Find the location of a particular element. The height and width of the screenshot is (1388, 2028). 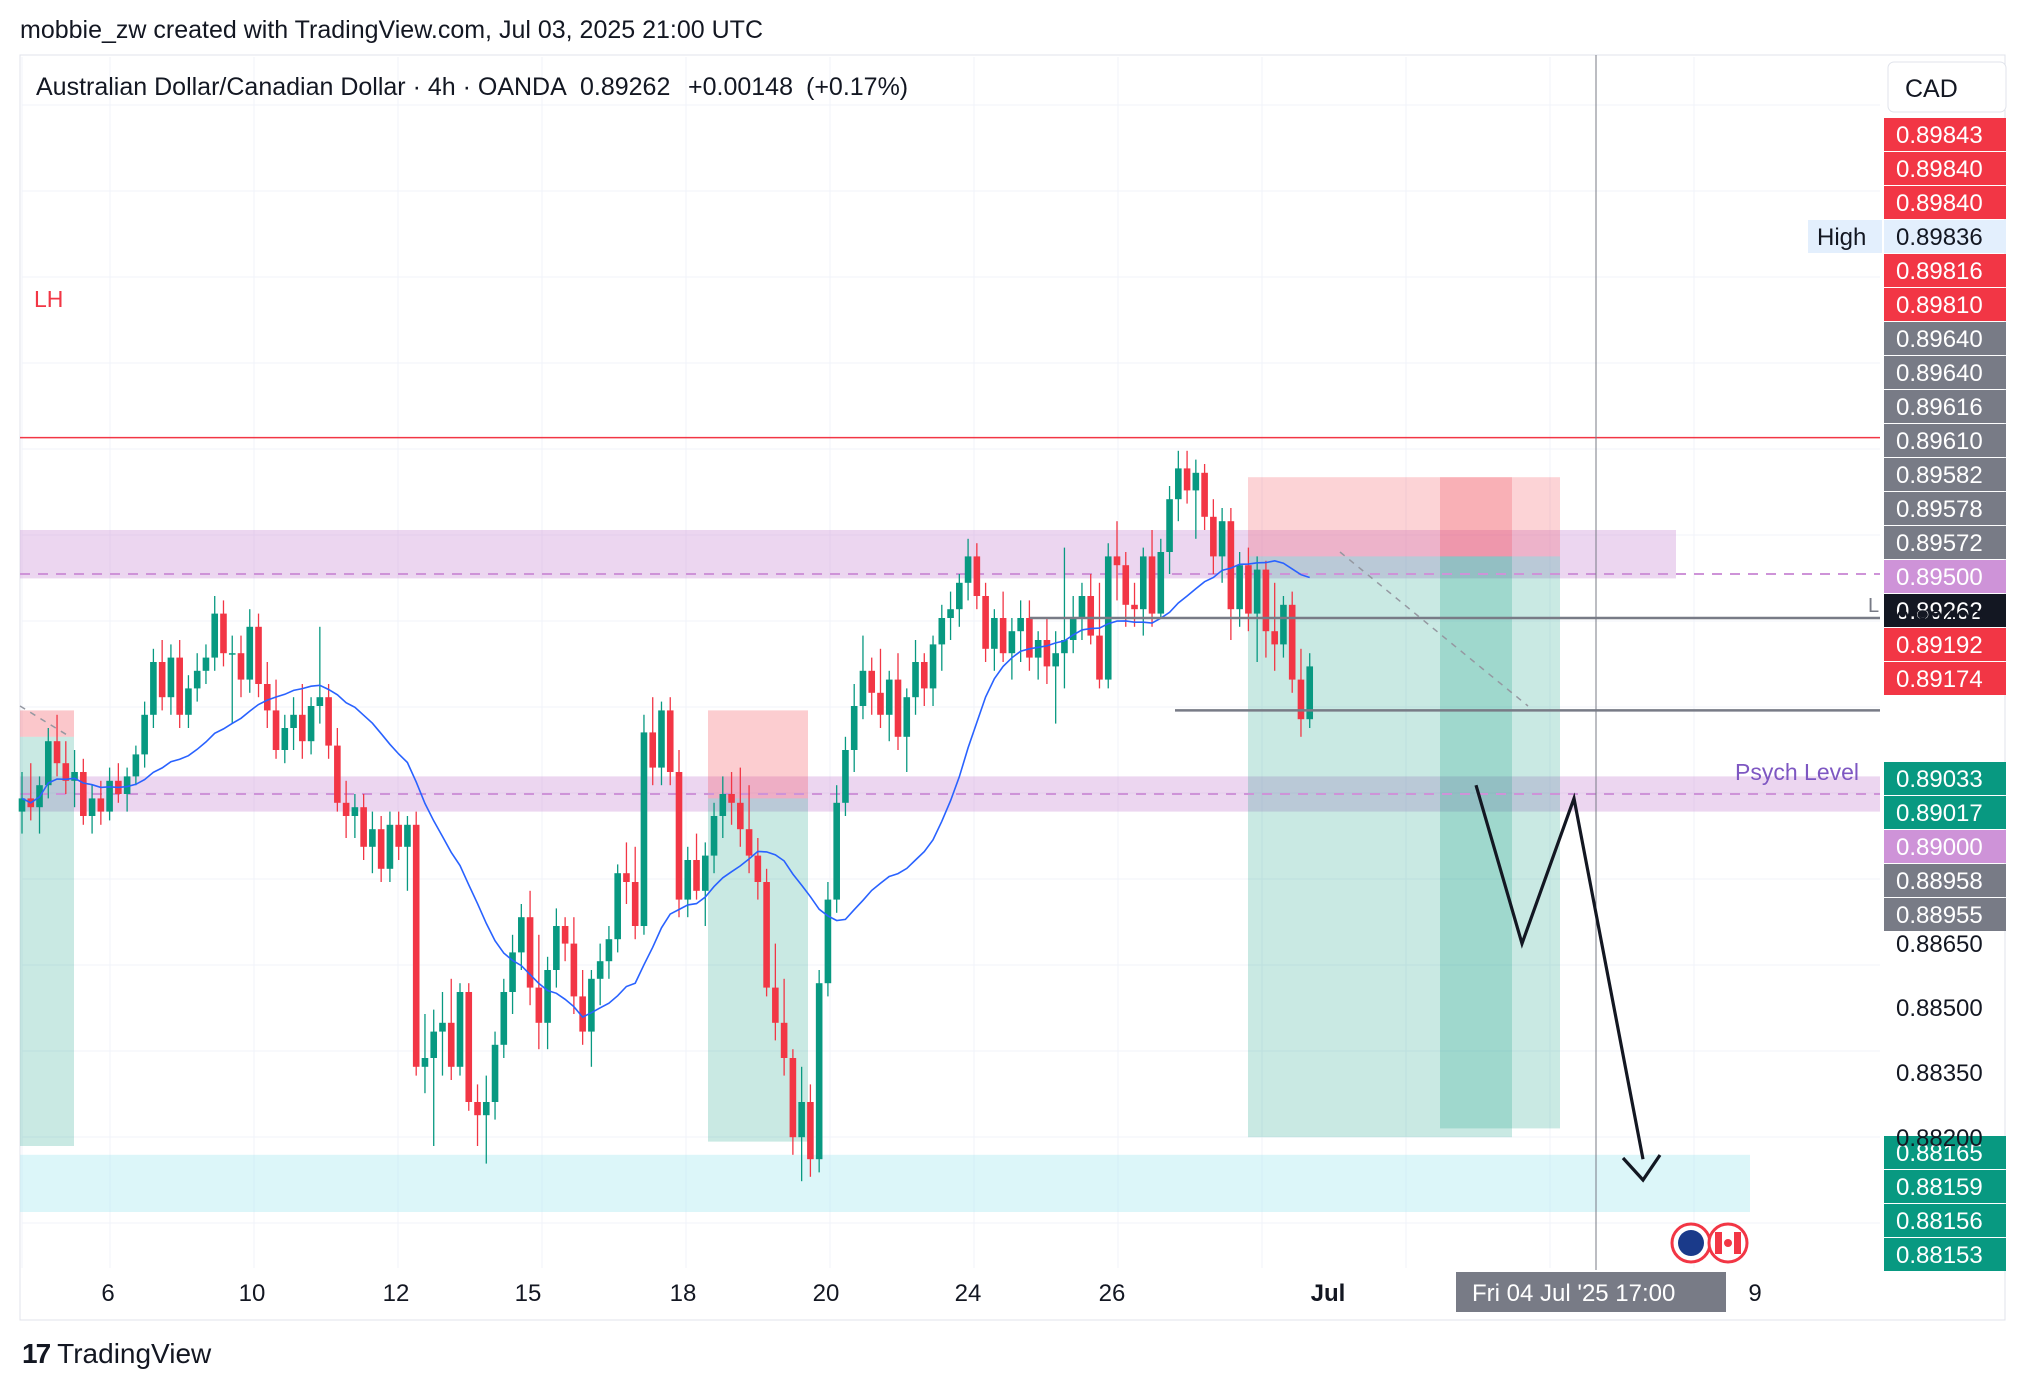

price-tag-label: 0.89017 is located at coordinates (1939, 813).